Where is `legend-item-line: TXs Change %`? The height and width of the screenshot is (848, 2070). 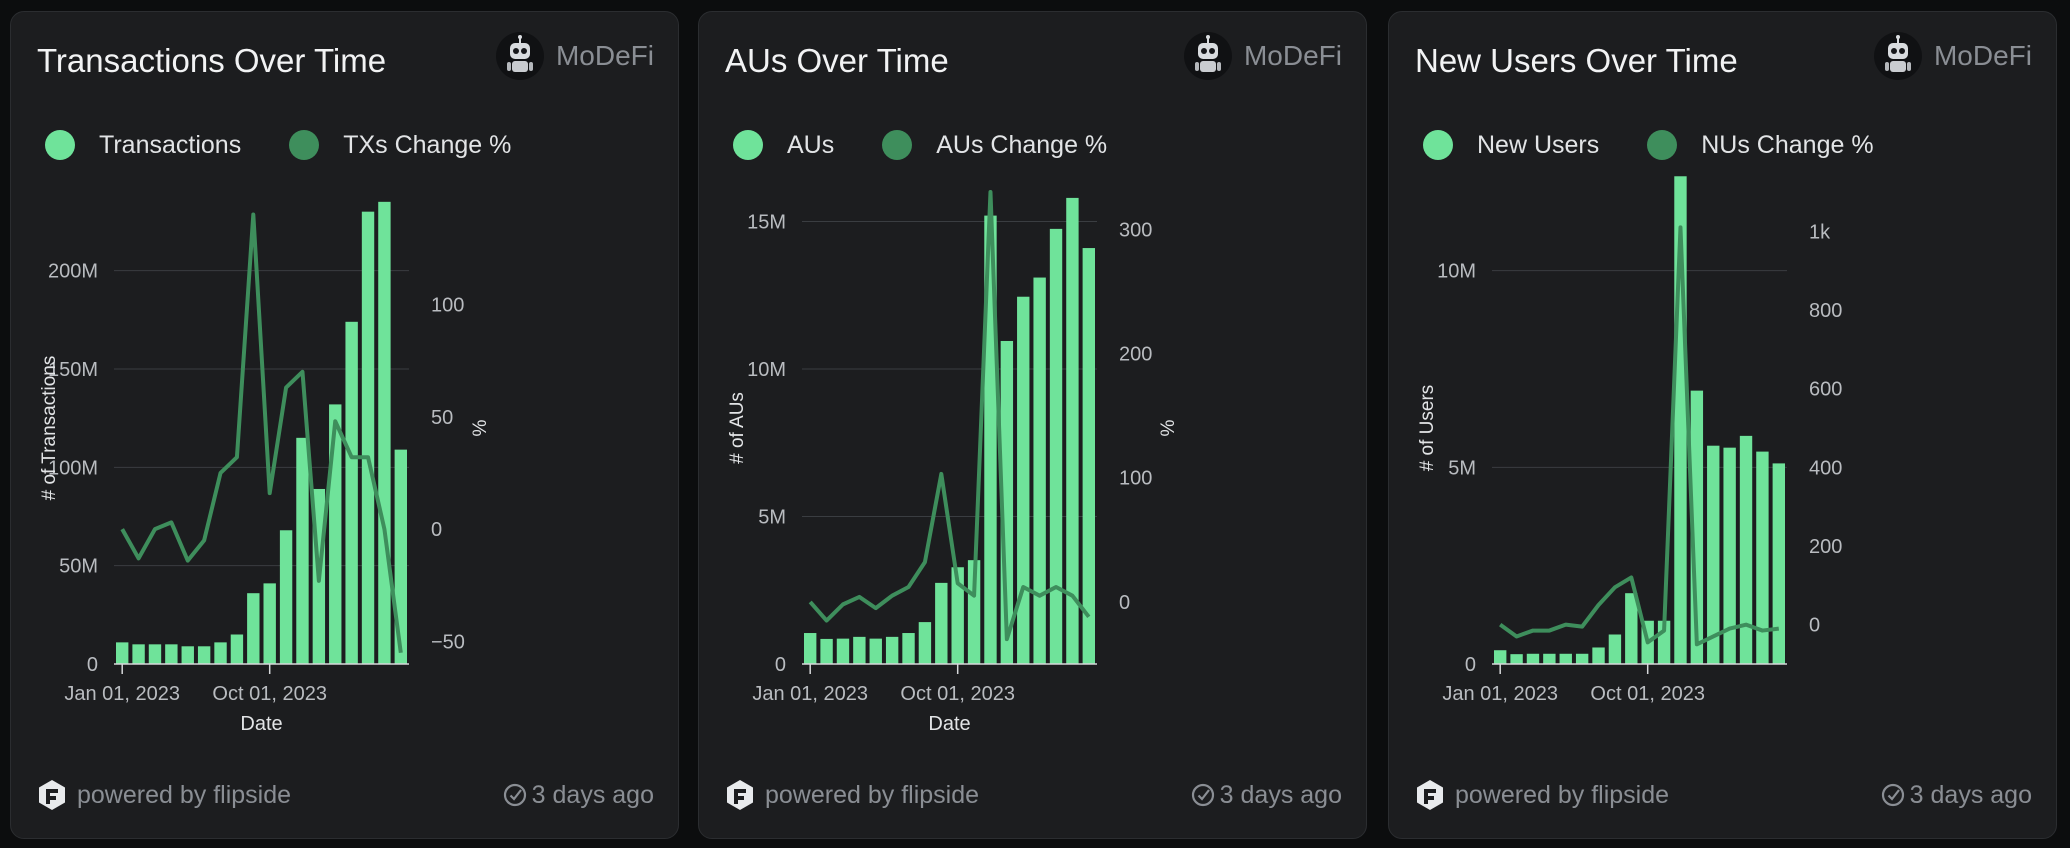
legend-item-line: TXs Change % is located at coordinates (400, 145).